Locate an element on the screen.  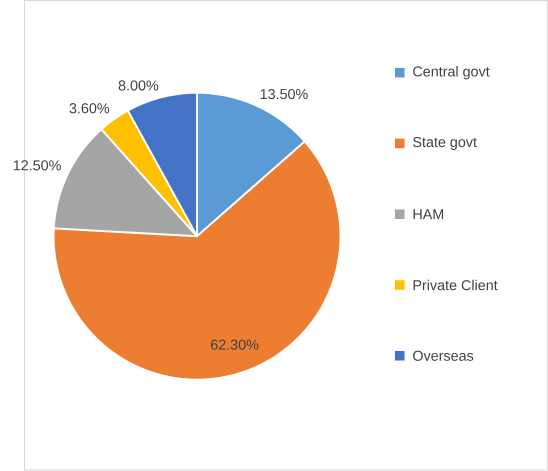
legend-label: HAM is located at coordinates (429, 215).